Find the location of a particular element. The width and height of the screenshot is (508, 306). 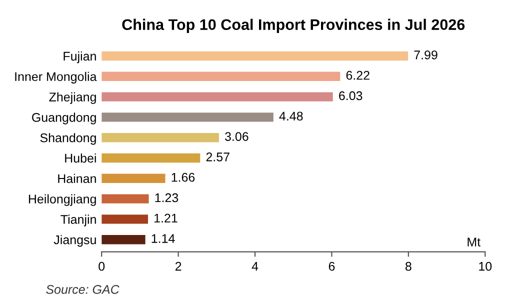

data-label: 1.21 is located at coordinates (166, 218).